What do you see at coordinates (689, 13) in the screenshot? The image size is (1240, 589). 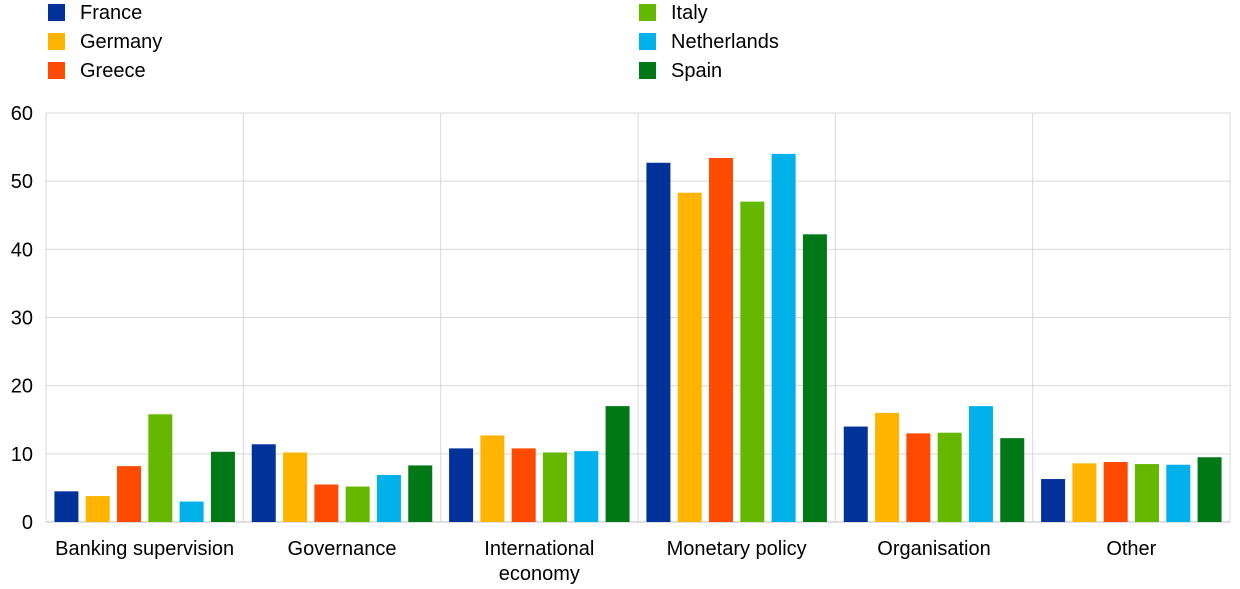 I see `legend-label: Italy` at bounding box center [689, 13].